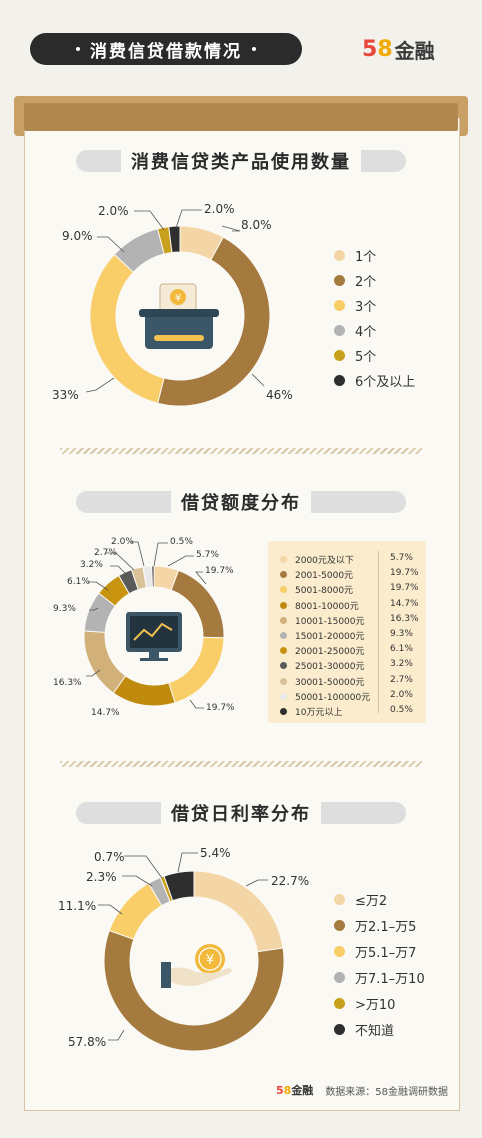  I want to click on atm-card-icon: ¥, so click(179, 316).